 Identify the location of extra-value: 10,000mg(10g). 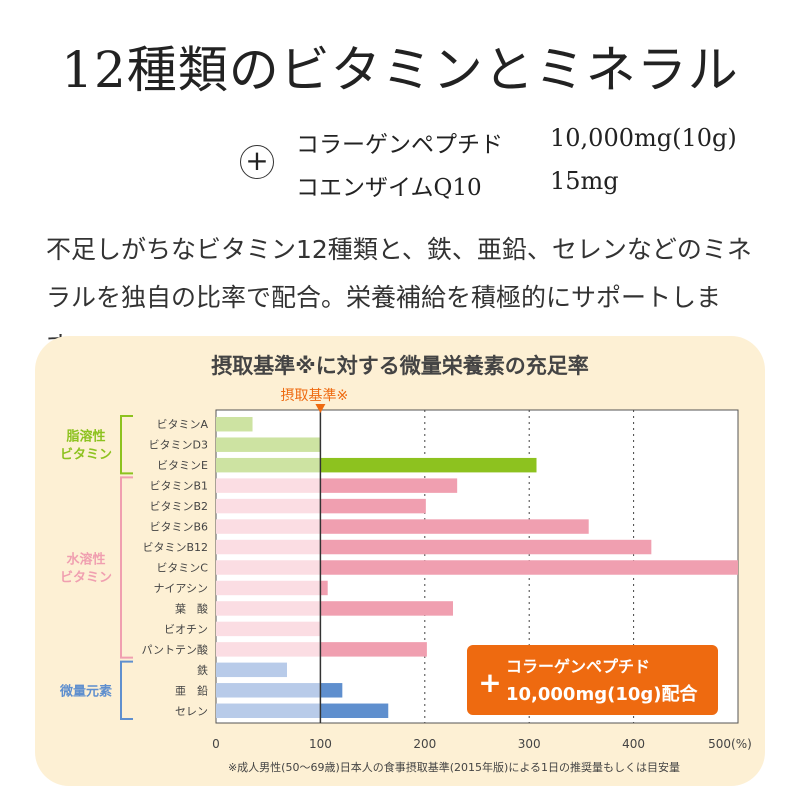
(643, 138).